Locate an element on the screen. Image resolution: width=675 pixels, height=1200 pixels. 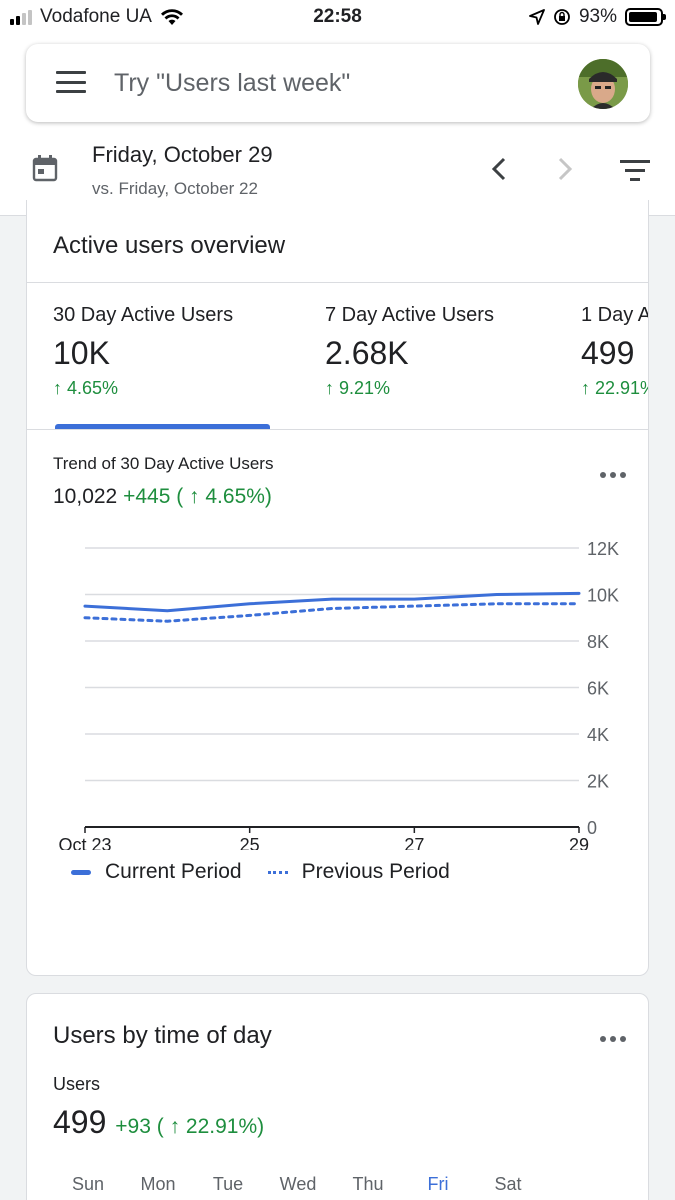
metric-value: 10K is located at coordinates (81, 353).